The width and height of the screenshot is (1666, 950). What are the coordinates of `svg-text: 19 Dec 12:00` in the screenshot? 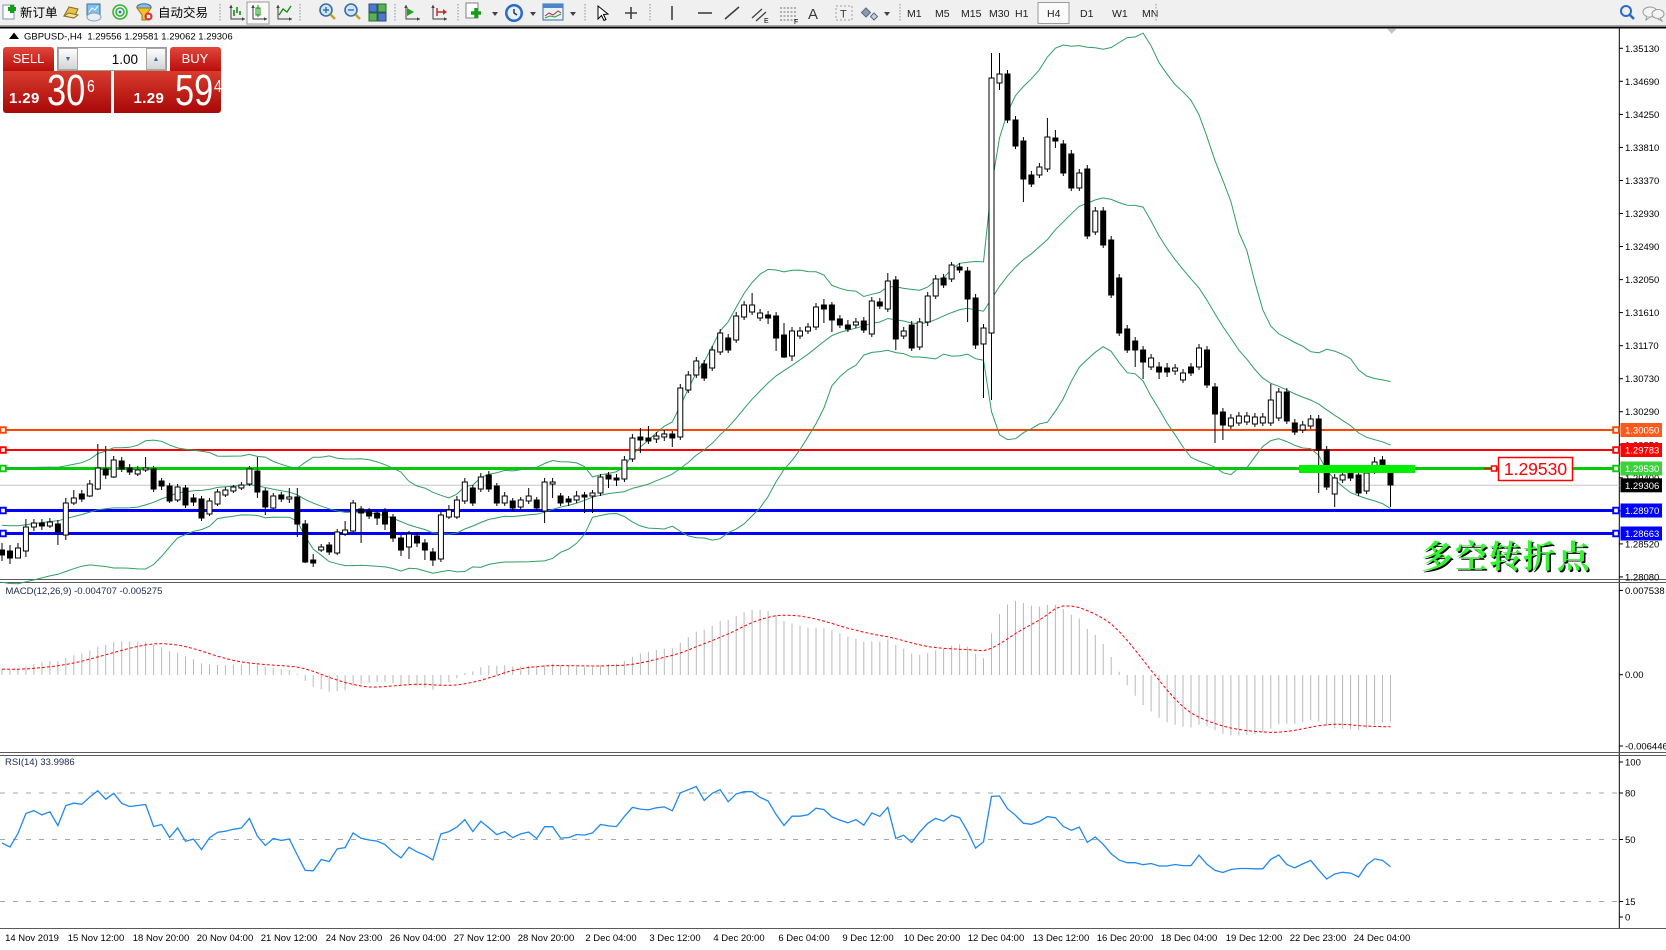 It's located at (1254, 938).